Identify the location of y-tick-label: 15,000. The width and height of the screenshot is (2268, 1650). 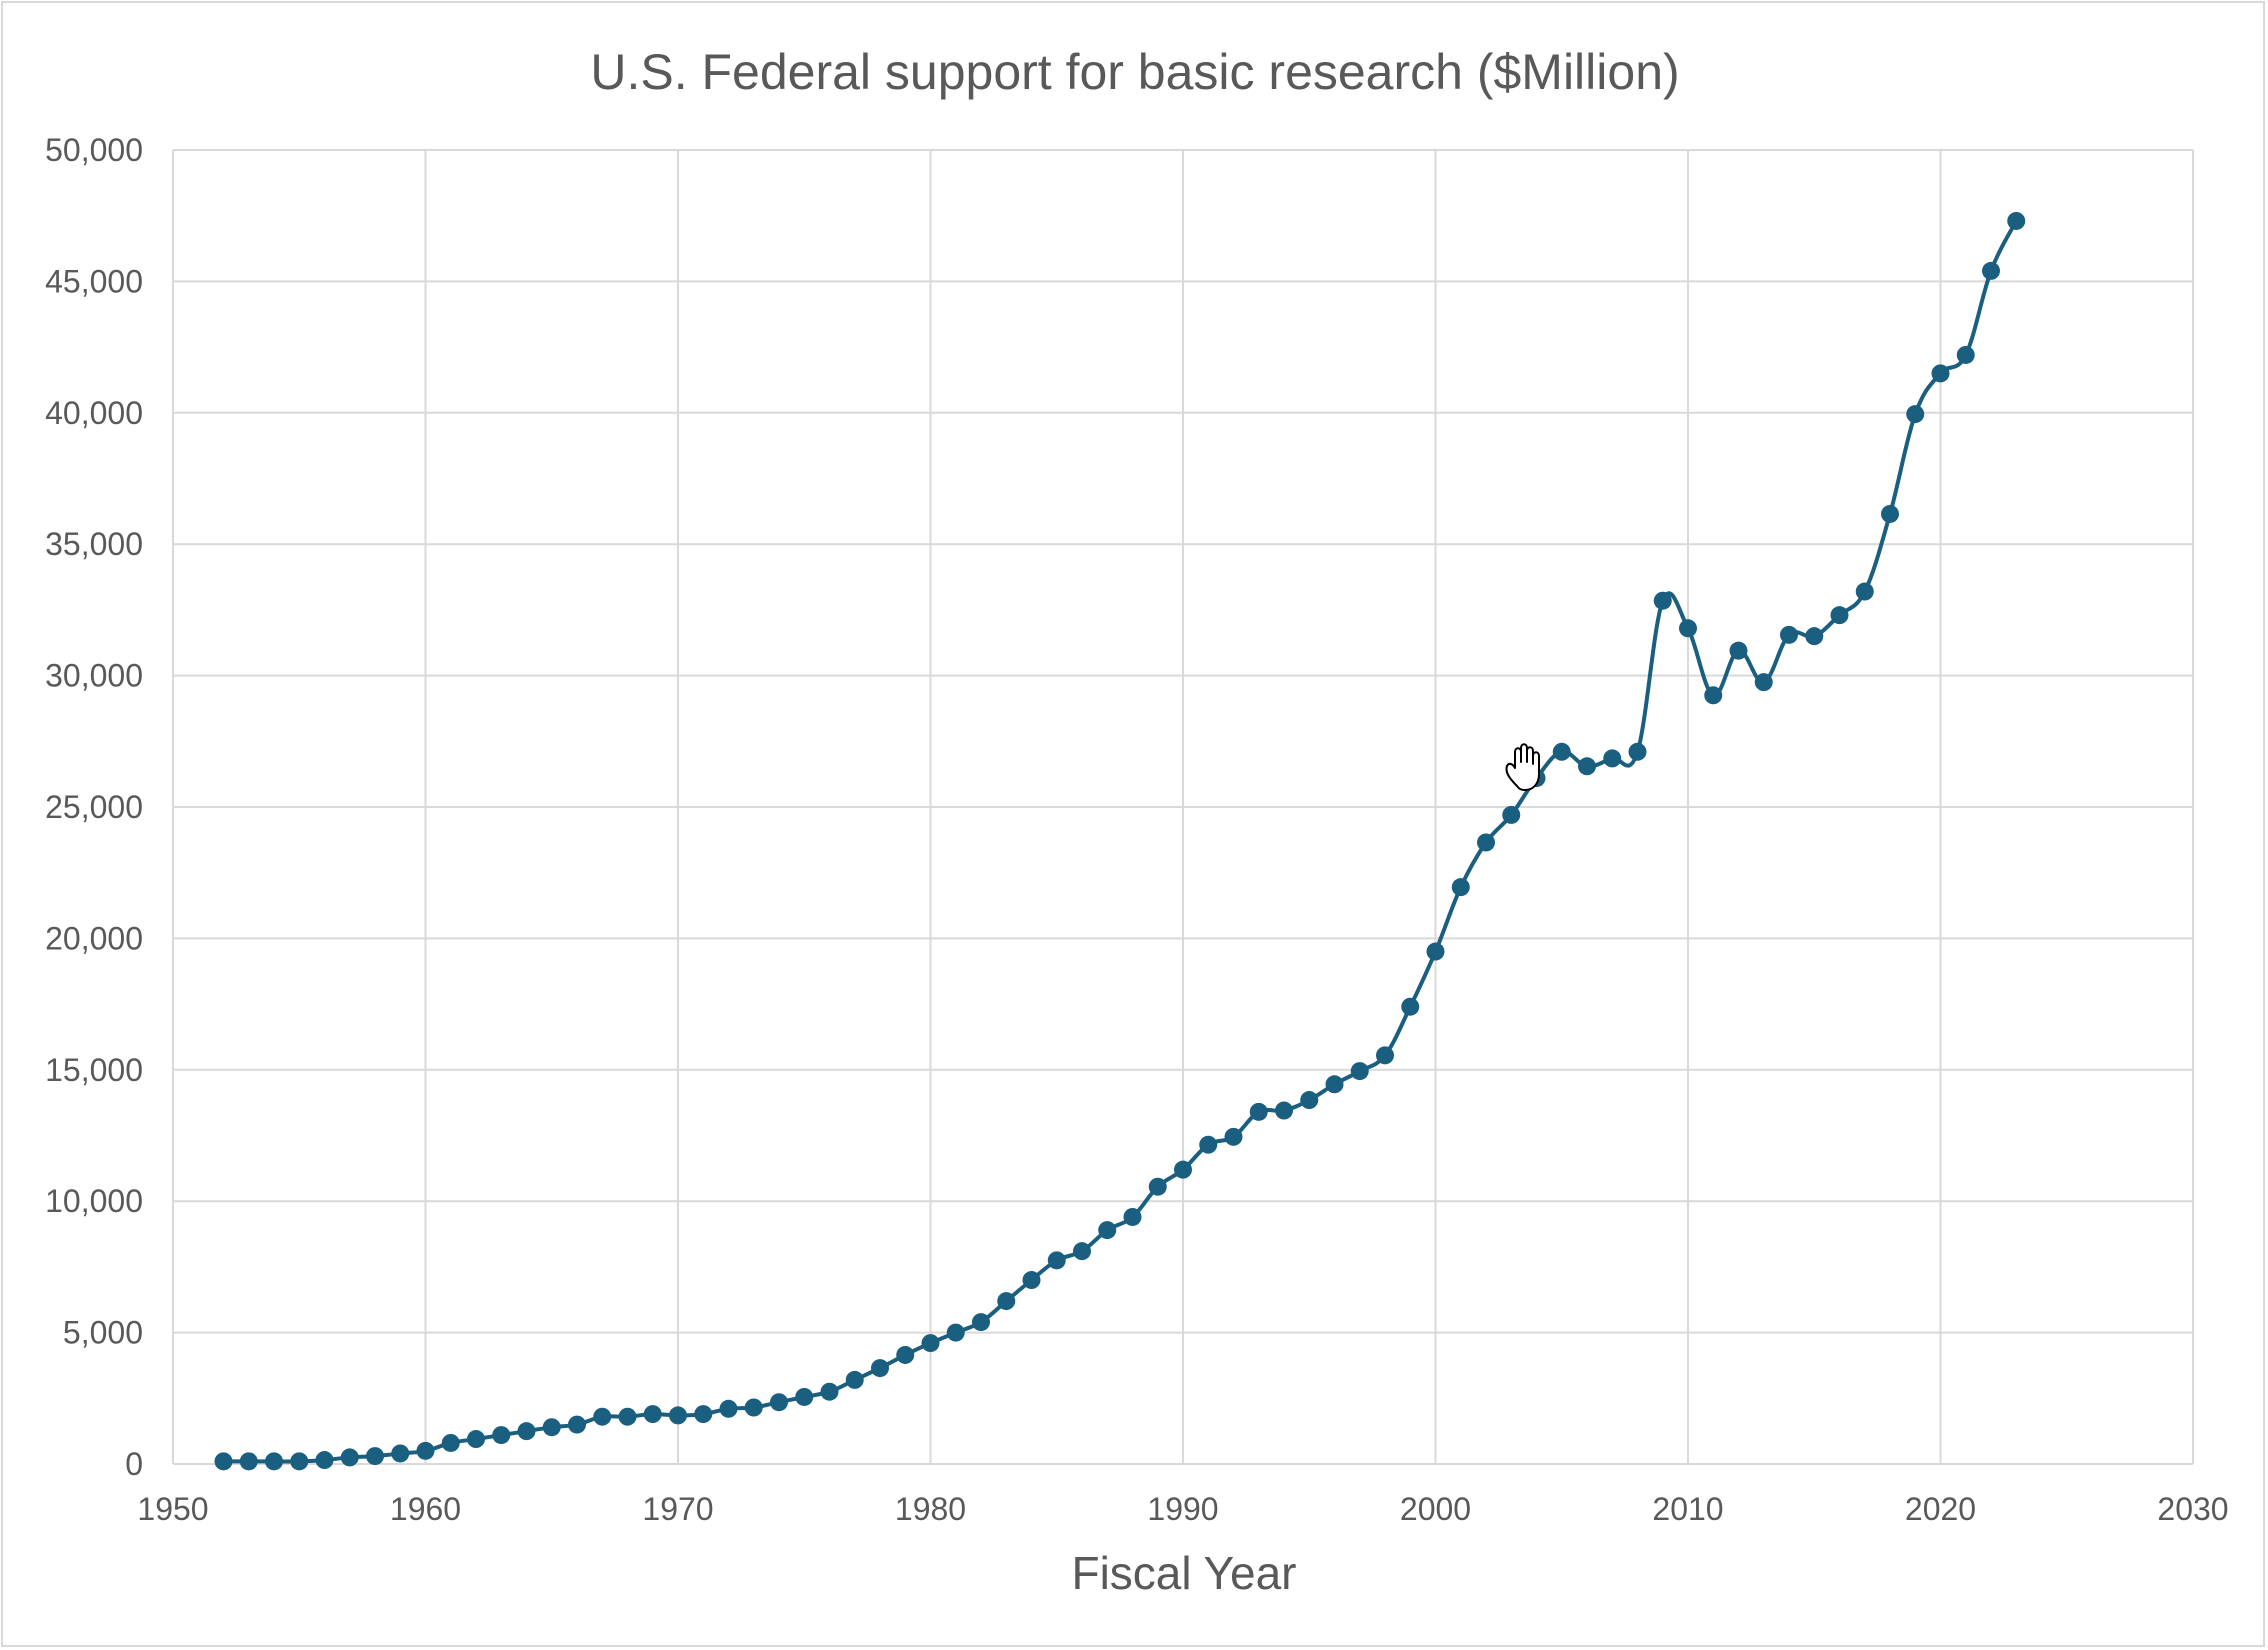
(94, 1070).